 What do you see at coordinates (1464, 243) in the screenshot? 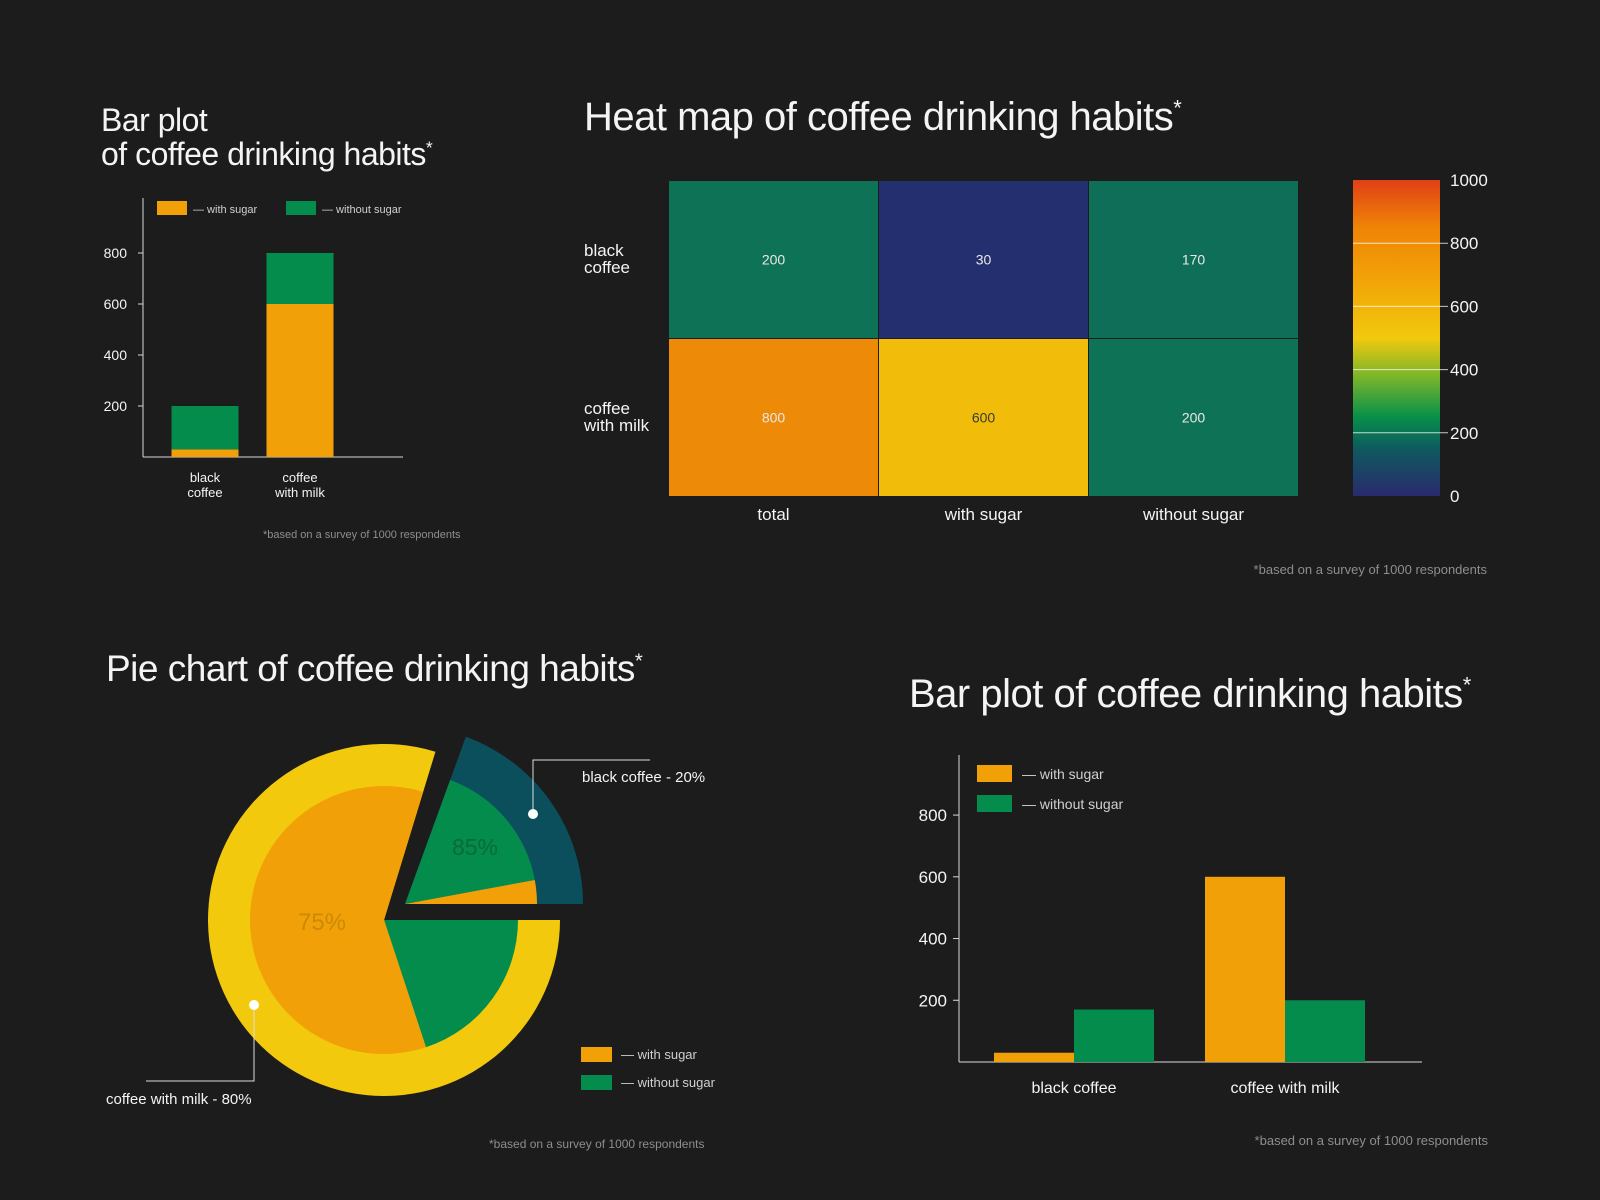
I see `heatmap-colorbar-tick-label: 800` at bounding box center [1464, 243].